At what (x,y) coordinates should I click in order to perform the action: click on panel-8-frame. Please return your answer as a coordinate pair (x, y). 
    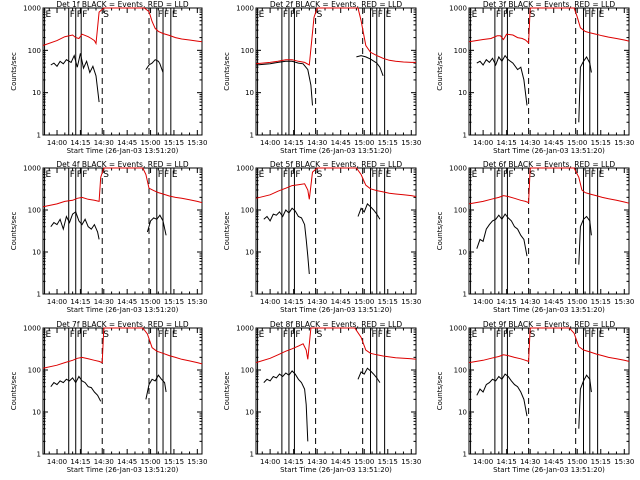
    Looking at the image, I should click on (336, 391).